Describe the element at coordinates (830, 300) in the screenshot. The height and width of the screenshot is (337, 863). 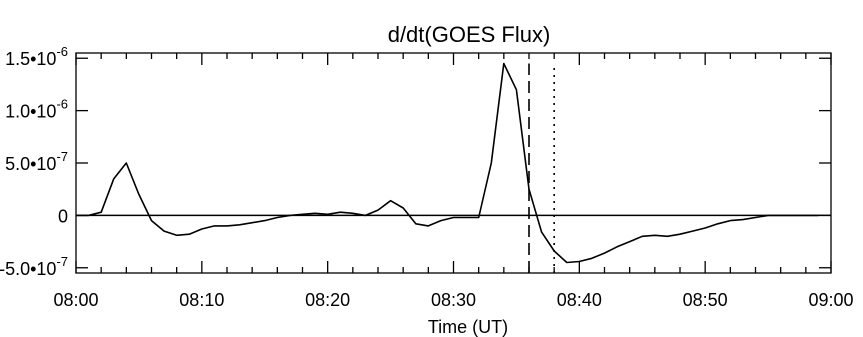
I see `x-tick-label: 09:00` at that location.